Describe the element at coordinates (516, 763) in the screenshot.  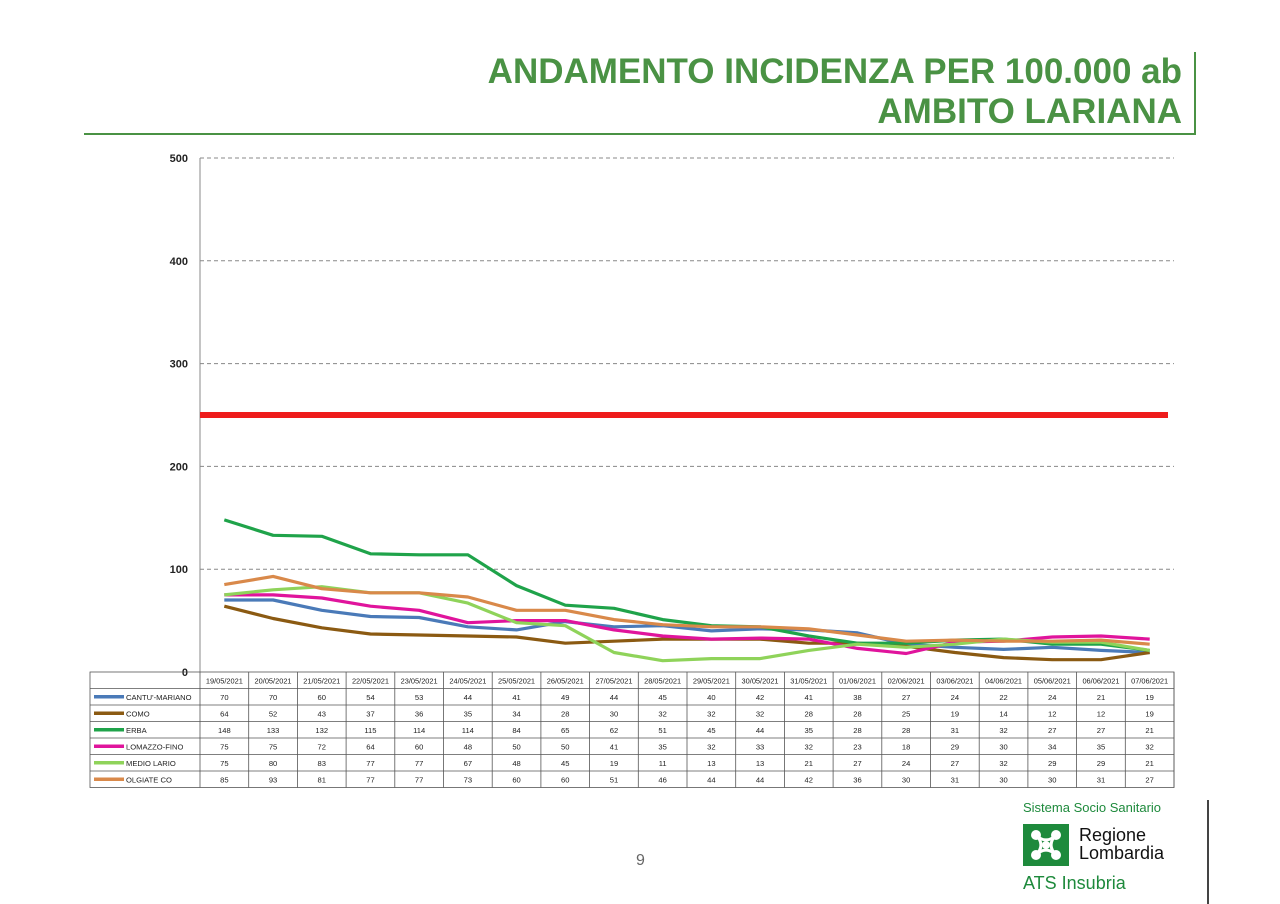
I see `data-label: 48` at that location.